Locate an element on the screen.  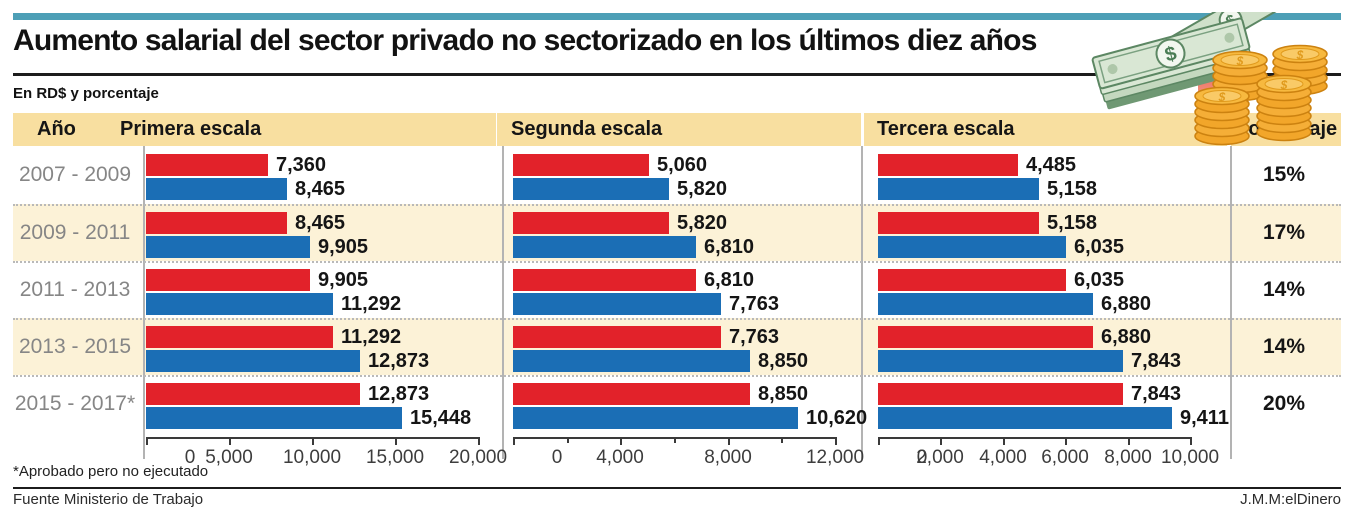
column-header-primera: Primera escala is located at coordinates (301, 129).